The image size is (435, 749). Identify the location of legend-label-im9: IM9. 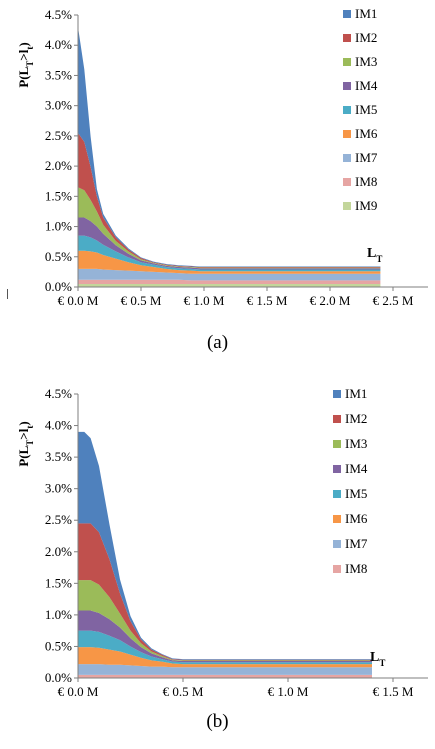
(366, 205).